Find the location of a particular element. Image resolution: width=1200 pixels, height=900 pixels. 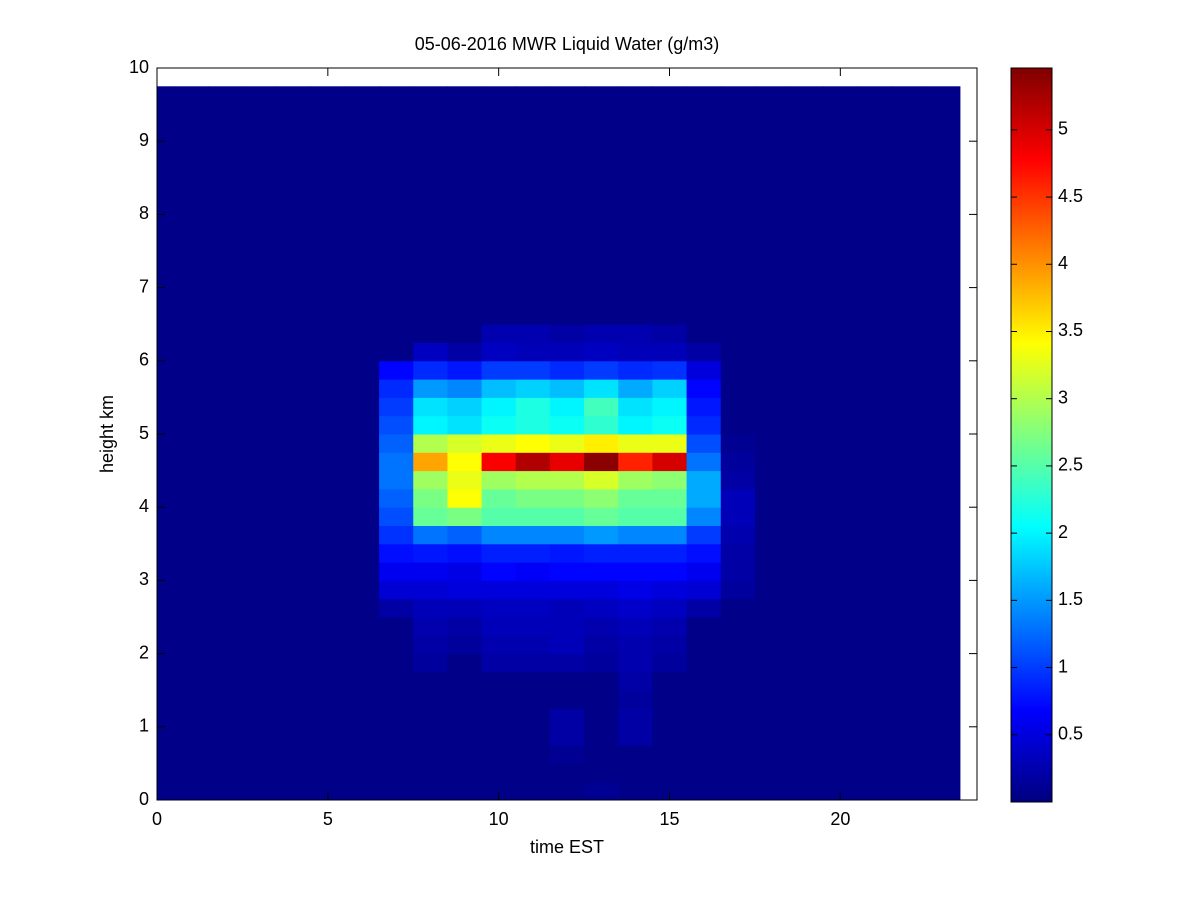

colorbar-tick-label: 3.5 is located at coordinates (1070, 330).